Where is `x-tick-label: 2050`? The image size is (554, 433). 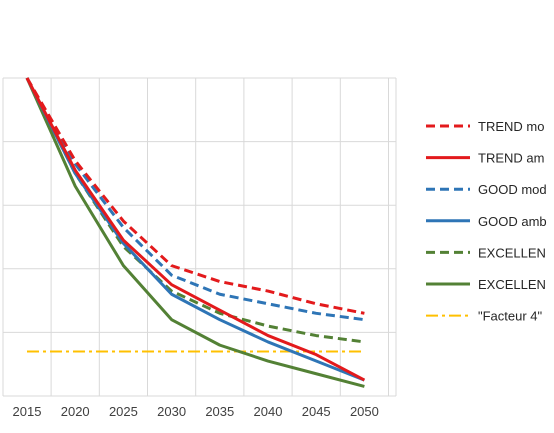 x-tick-label: 2050 is located at coordinates (364, 411).